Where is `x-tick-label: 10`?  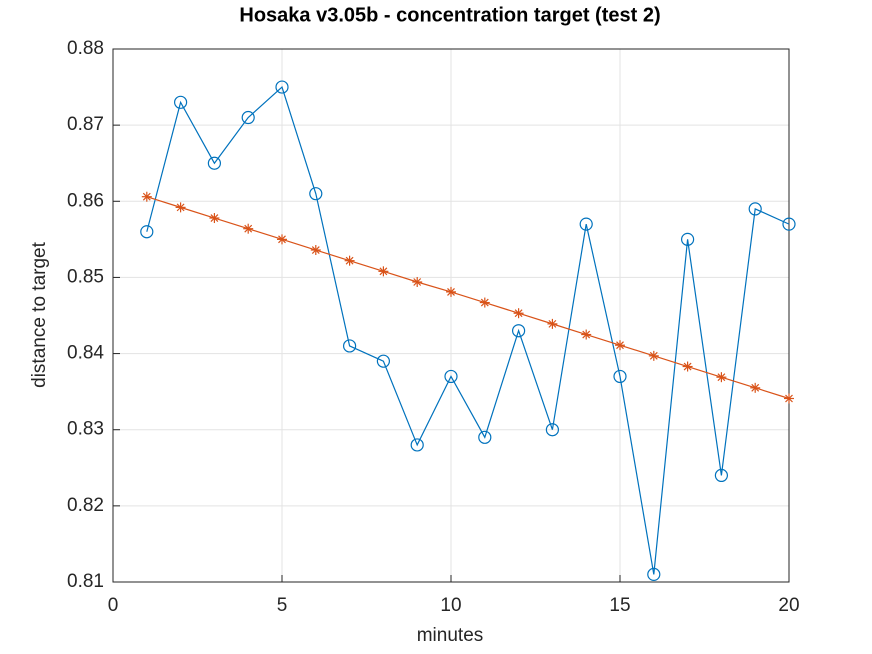
x-tick-label: 10 is located at coordinates (450, 605).